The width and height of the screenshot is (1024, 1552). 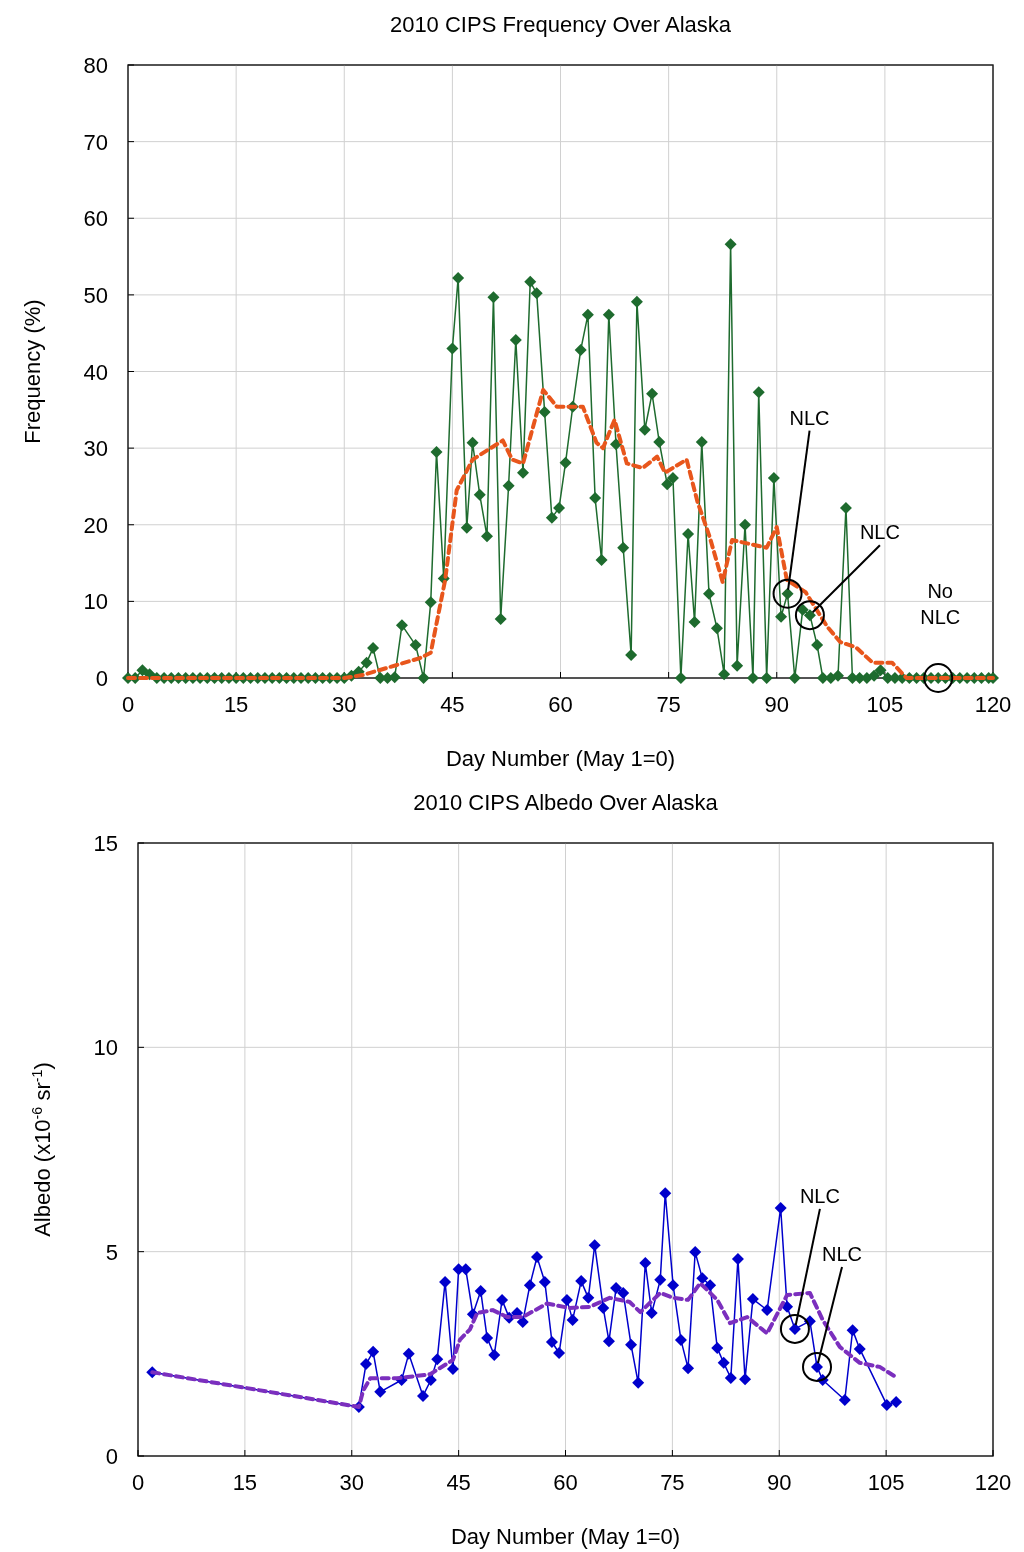 I want to click on y-tick-label: 40, so click(x=95, y=372).